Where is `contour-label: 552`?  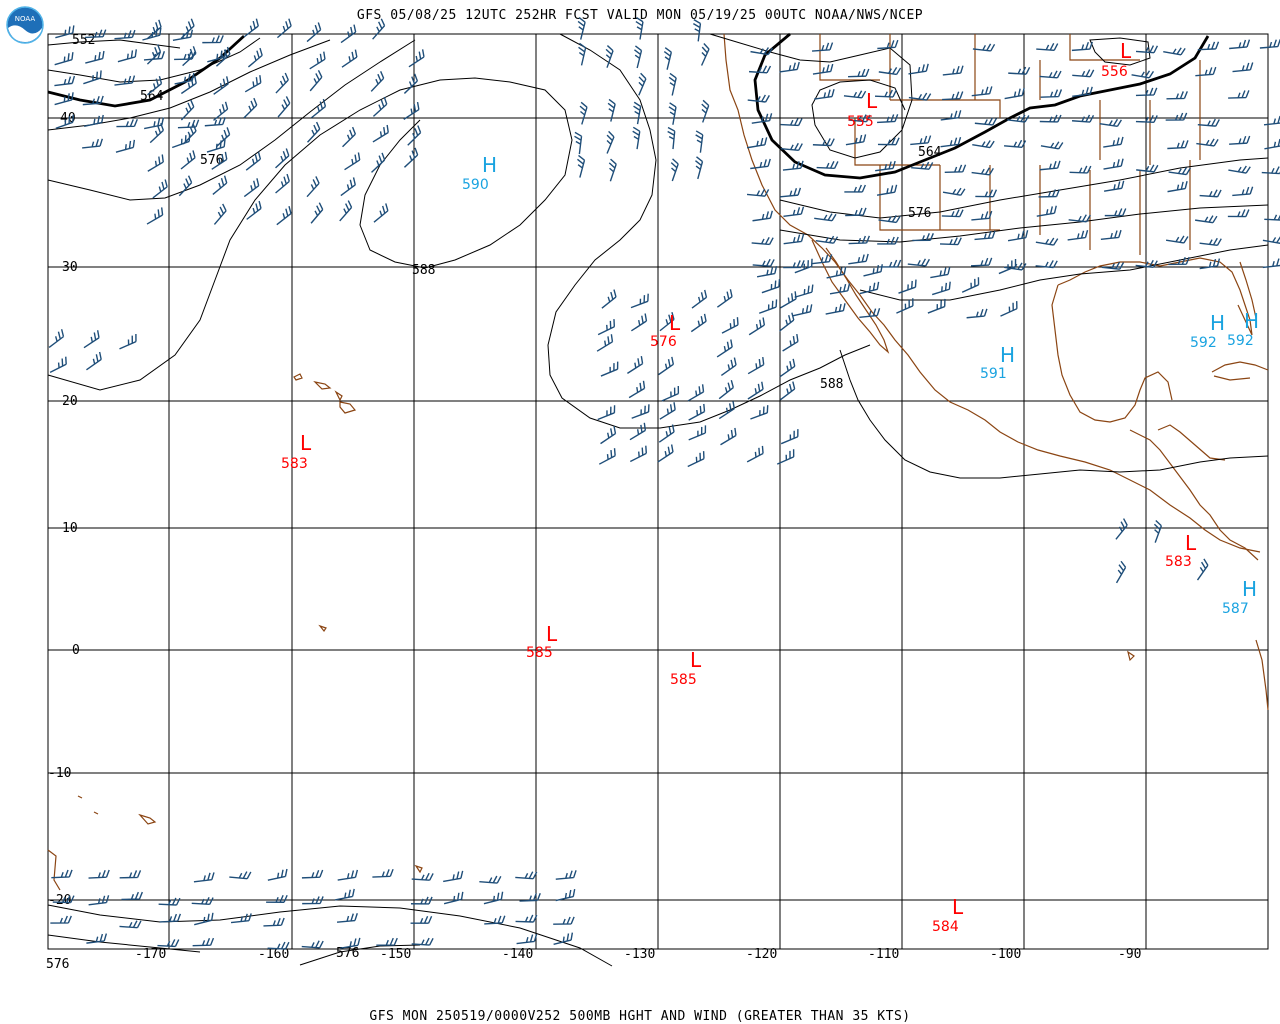 contour-label: 552 is located at coordinates (83, 40).